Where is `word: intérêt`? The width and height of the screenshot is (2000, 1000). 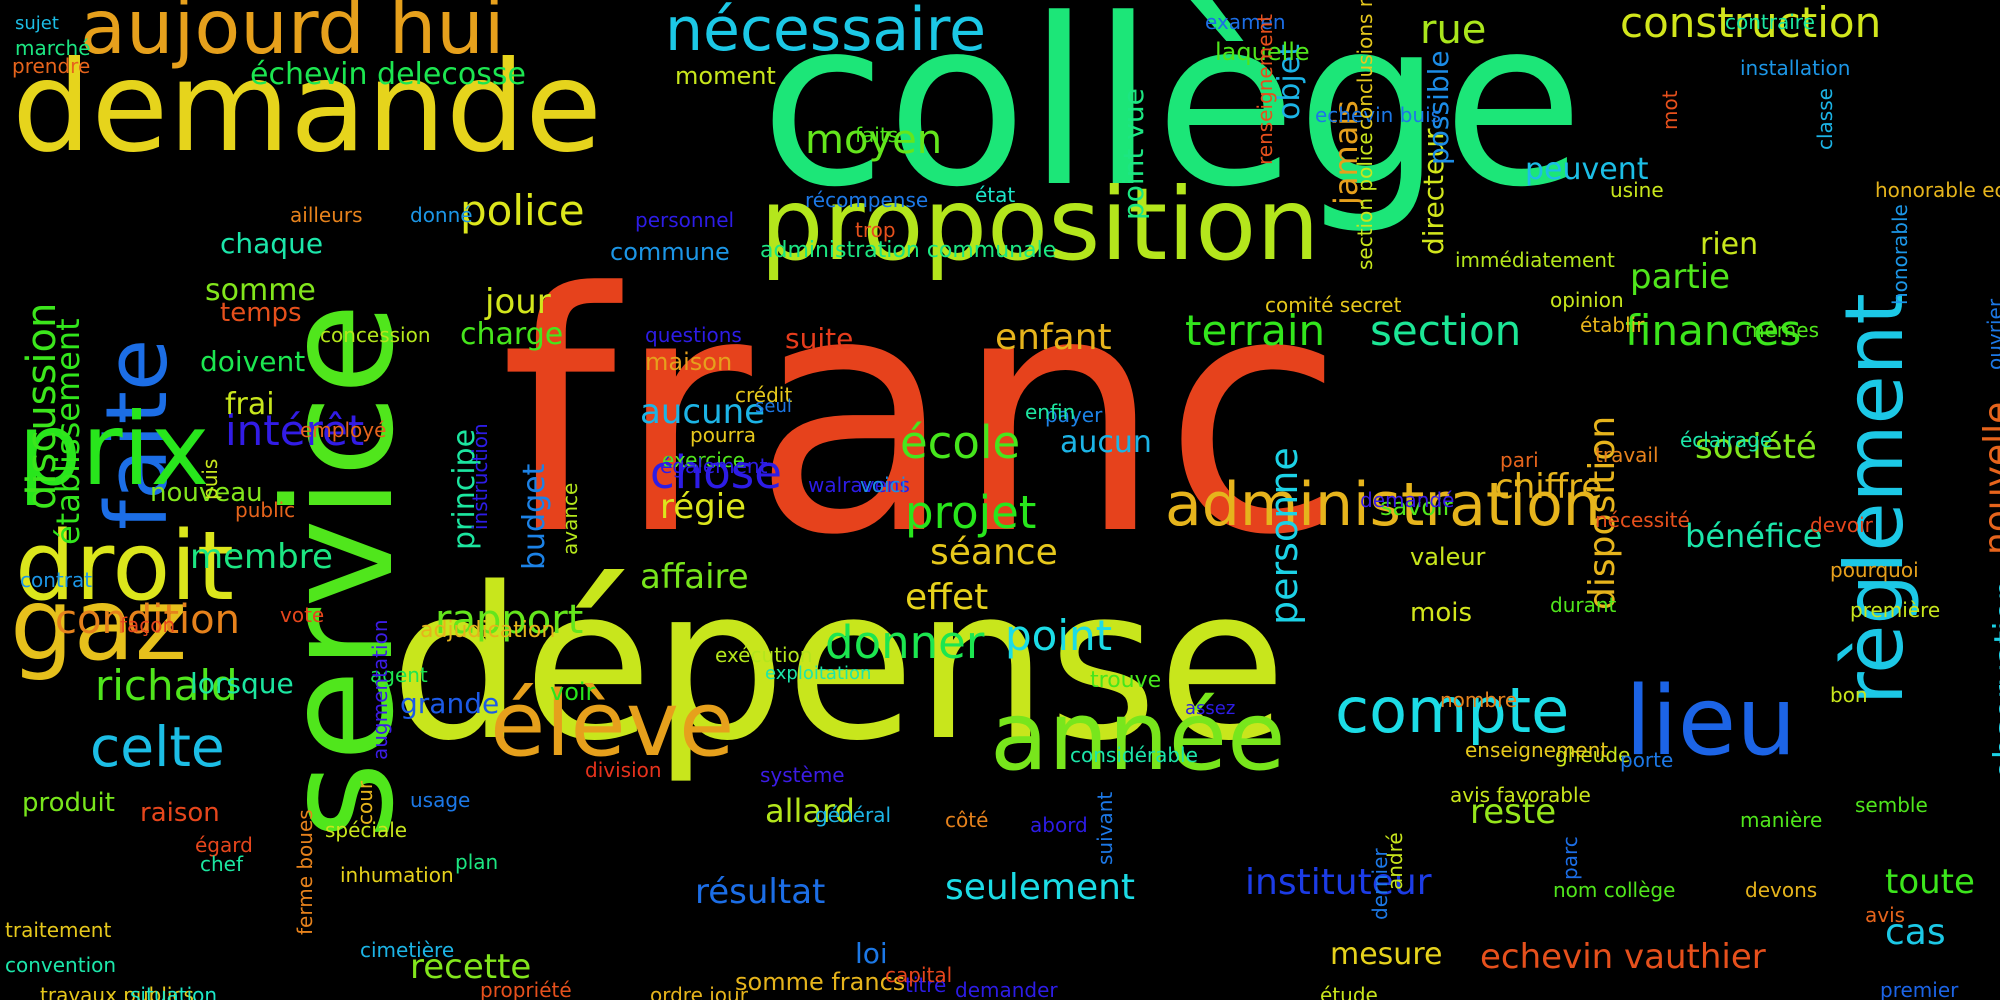 word: intérêt is located at coordinates (295, 430).